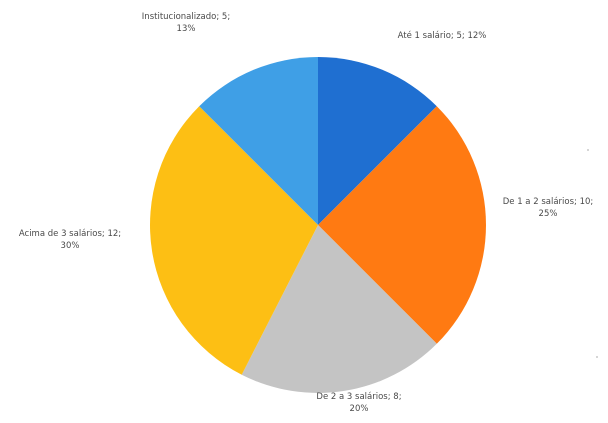 This screenshot has height=423, width=608. I want to click on data-label: De 1 a 2 salários; 10; 25%, so click(548, 208).